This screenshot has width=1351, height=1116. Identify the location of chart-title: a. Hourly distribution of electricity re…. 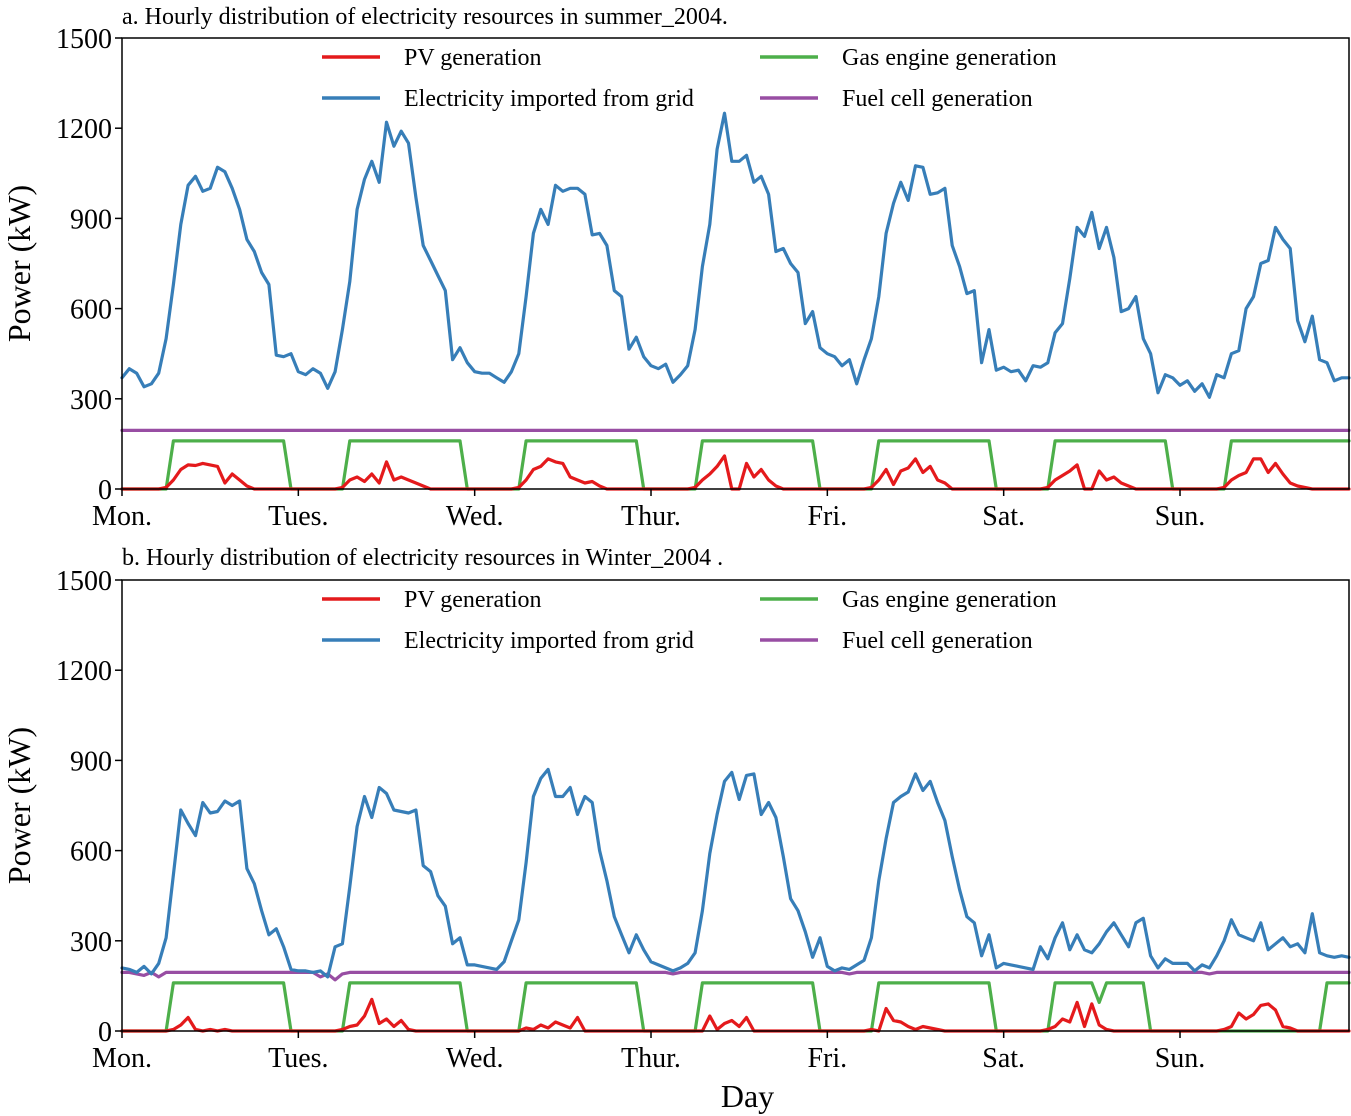
(425, 17).